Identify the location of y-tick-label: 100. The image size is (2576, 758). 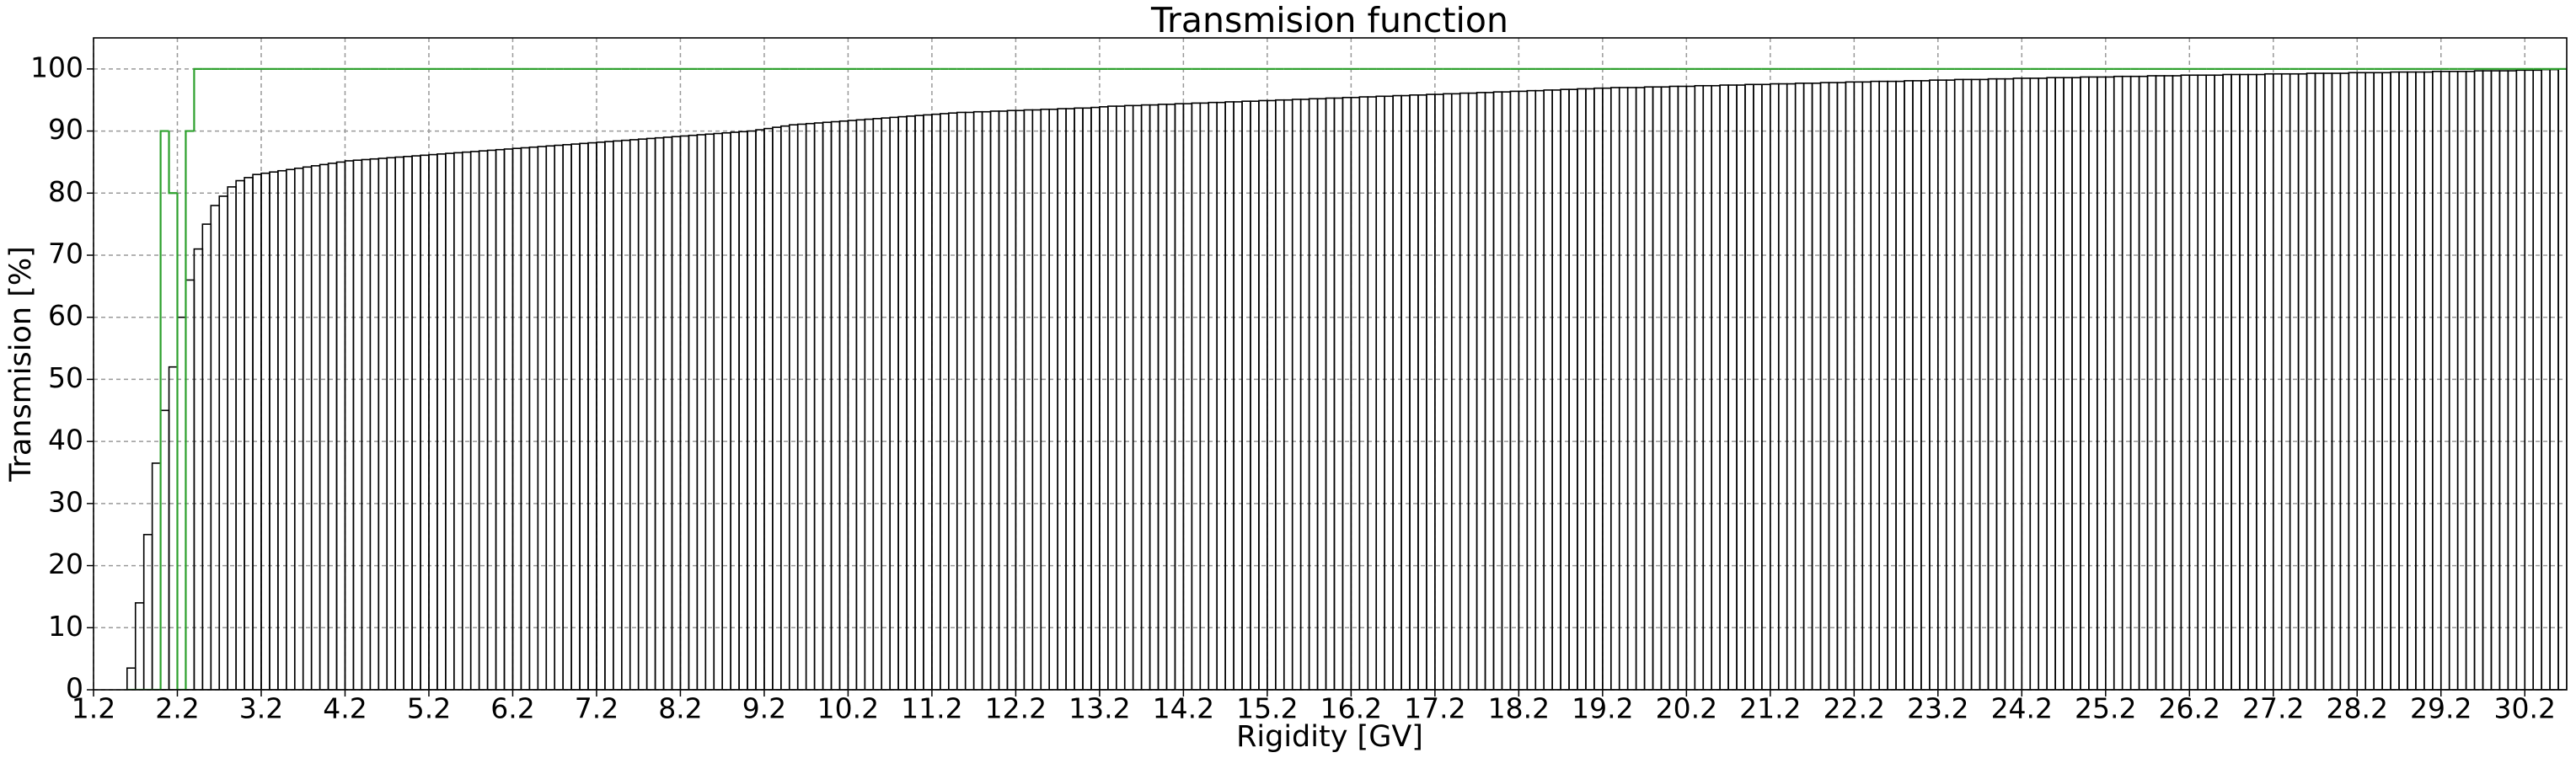
(57, 67).